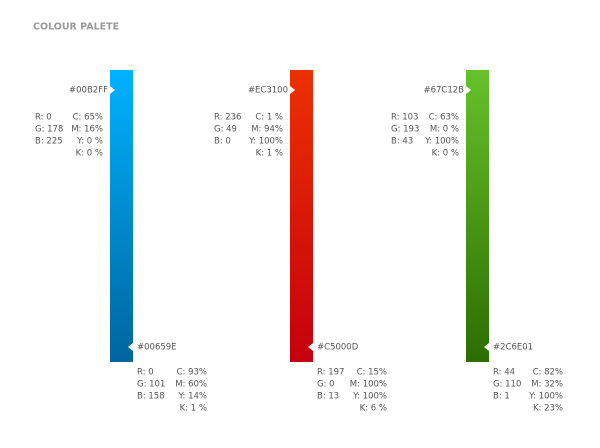 This screenshot has height=448, width=600. Describe the element at coordinates (269, 118) in the screenshot. I see `cmyk-value: C: 1 %` at that location.